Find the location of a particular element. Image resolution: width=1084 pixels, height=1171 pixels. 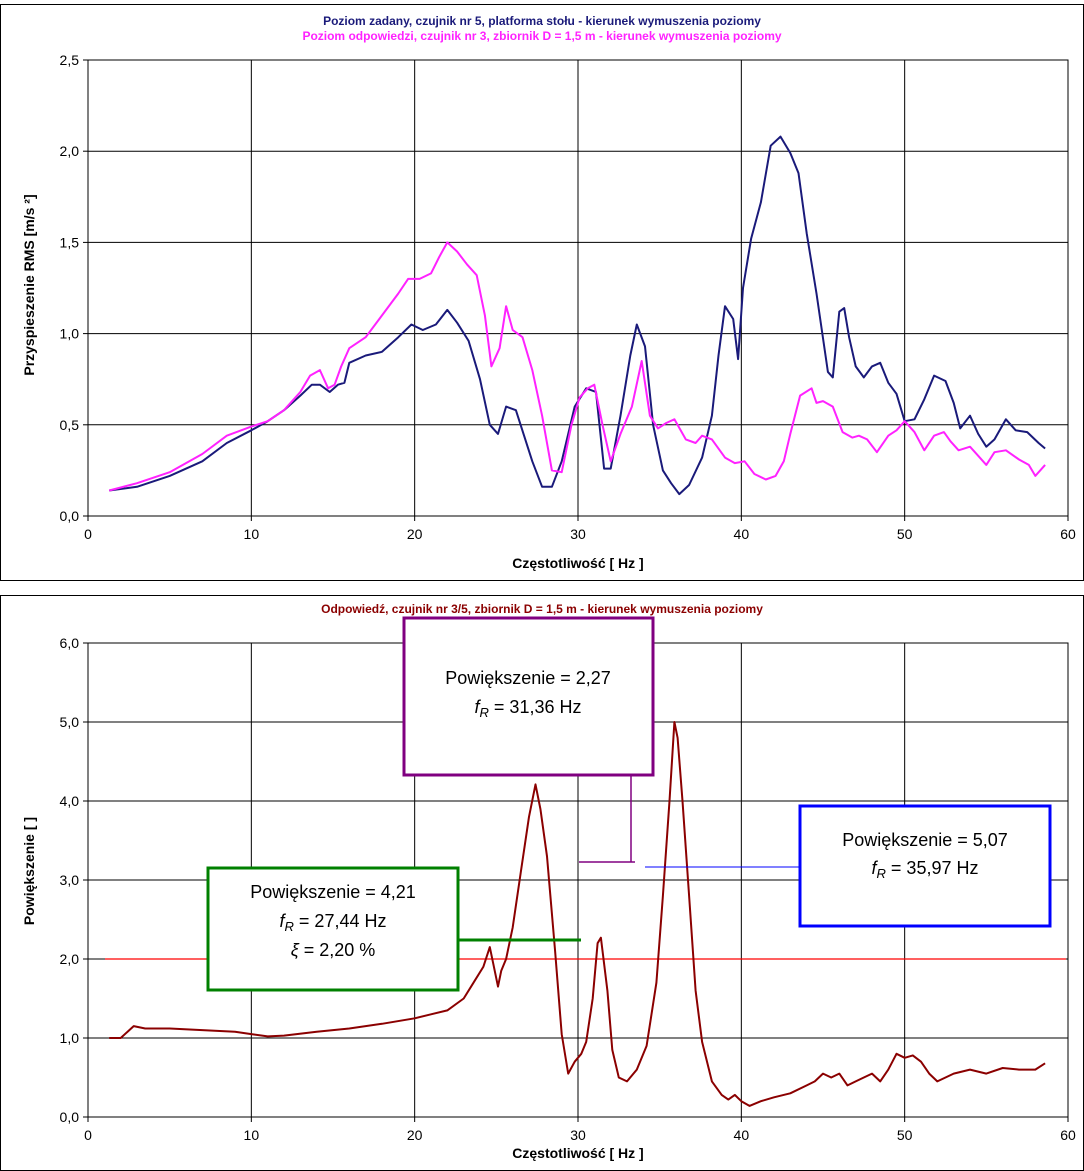

annotation-box-blue: Powiększenie = 5,07 fR = 35,97 Hz is located at coordinates (925, 866).